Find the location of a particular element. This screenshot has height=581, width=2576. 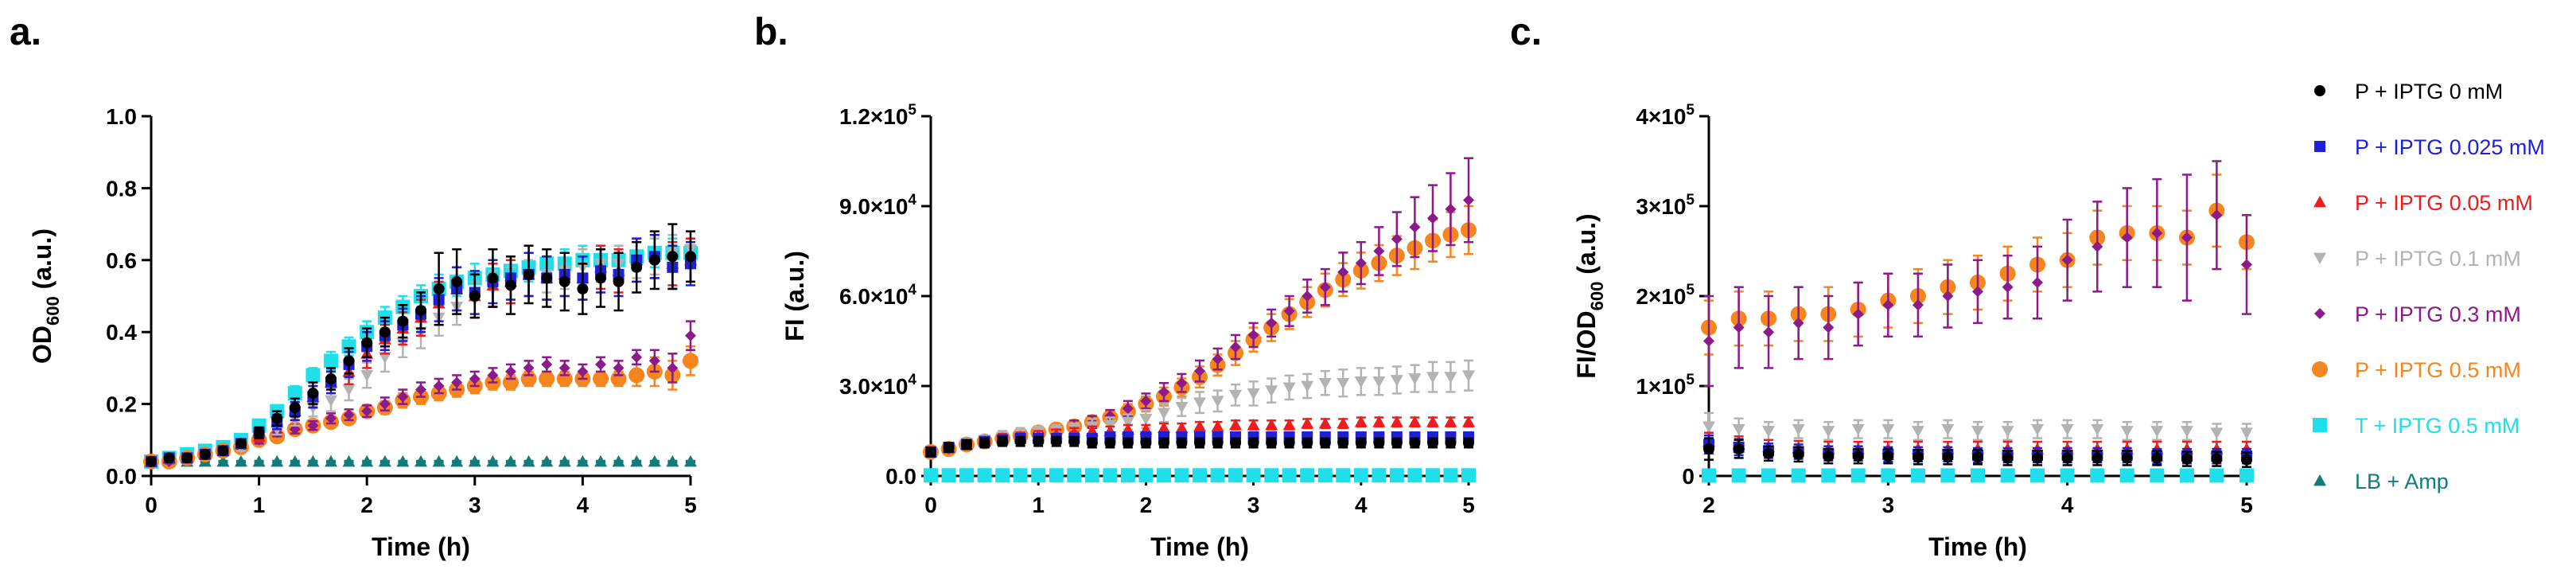

y-axis-title: OD600 (a.u.) is located at coordinates (46, 296).